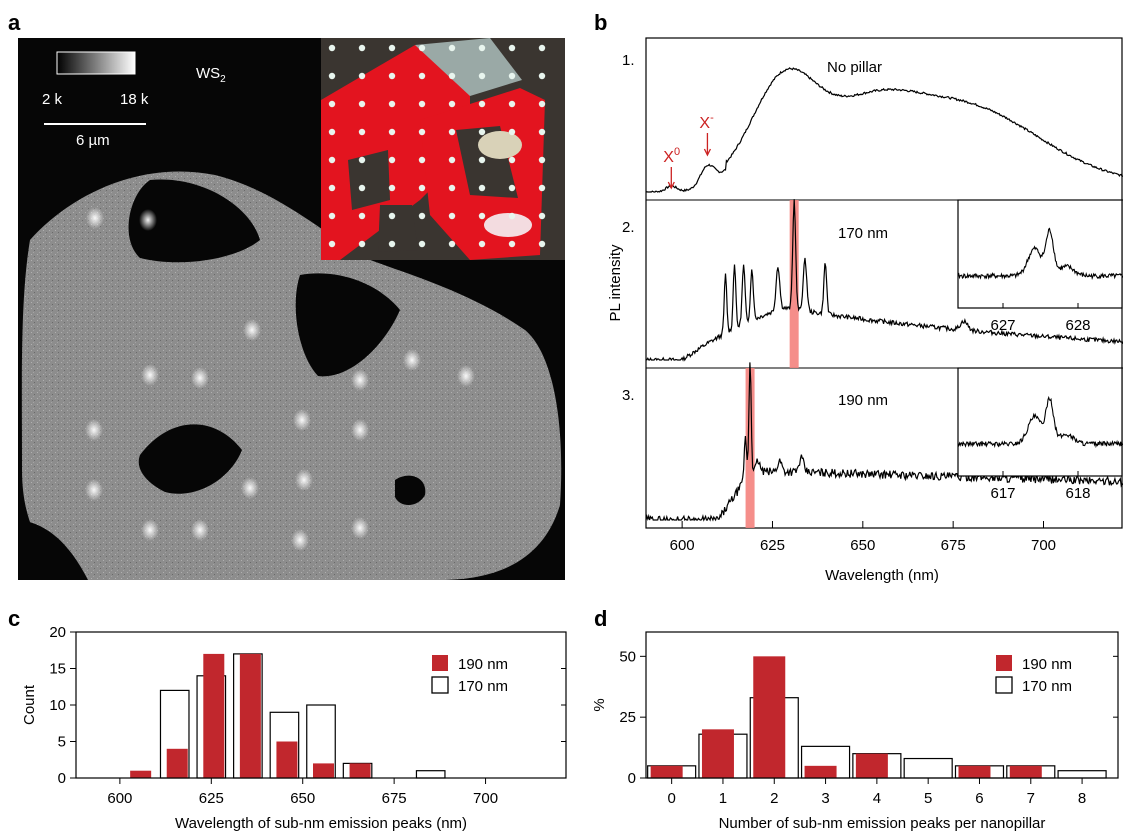 Image resolution: width=1123 pixels, height=834 pixels. Describe the element at coordinates (706, 122) in the screenshot. I see `exciton-label: X-` at that location.